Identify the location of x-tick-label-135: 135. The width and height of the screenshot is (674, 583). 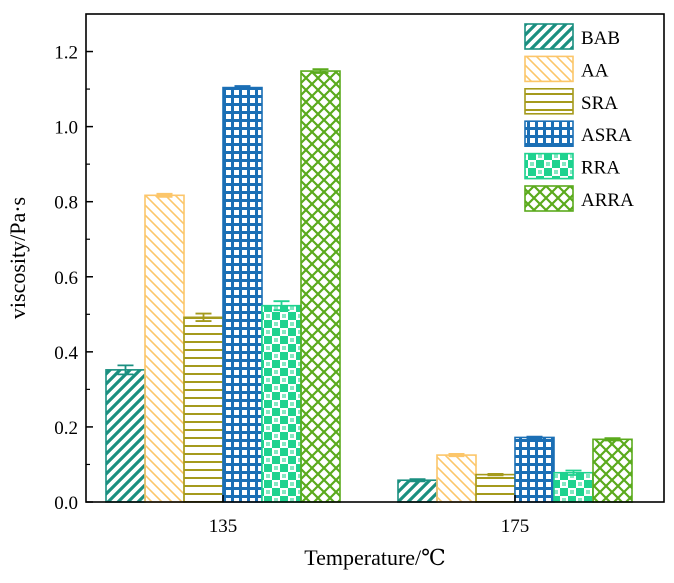
(223, 526).